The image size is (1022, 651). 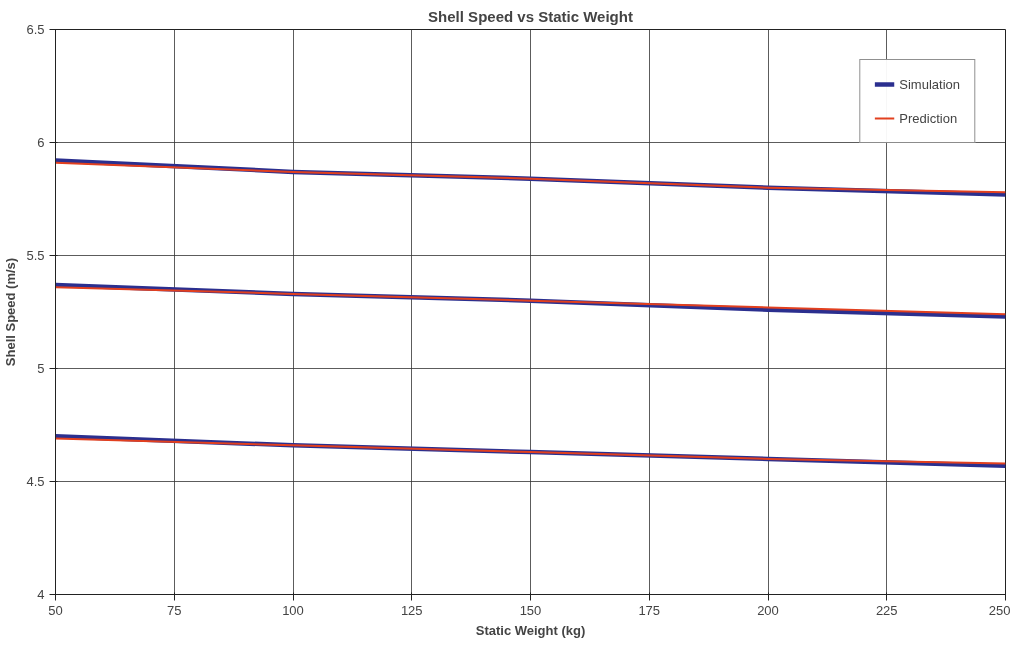 What do you see at coordinates (999, 610) in the screenshot?
I see `x-tick-label: 250` at bounding box center [999, 610].